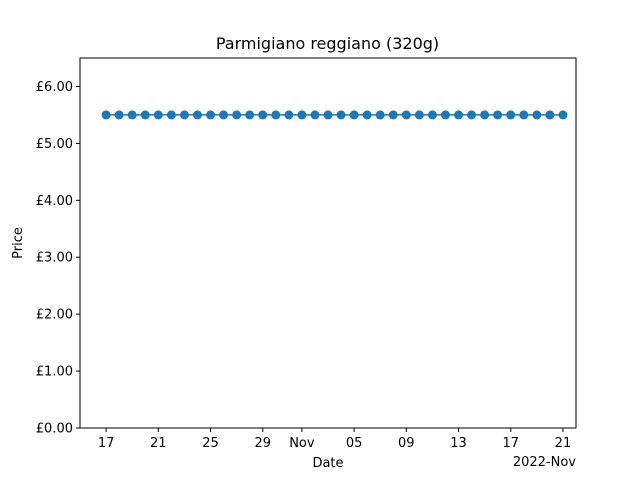 The width and height of the screenshot is (640, 480). I want to click on chart-title: Parmigiano reggiano (320g), so click(327, 43).